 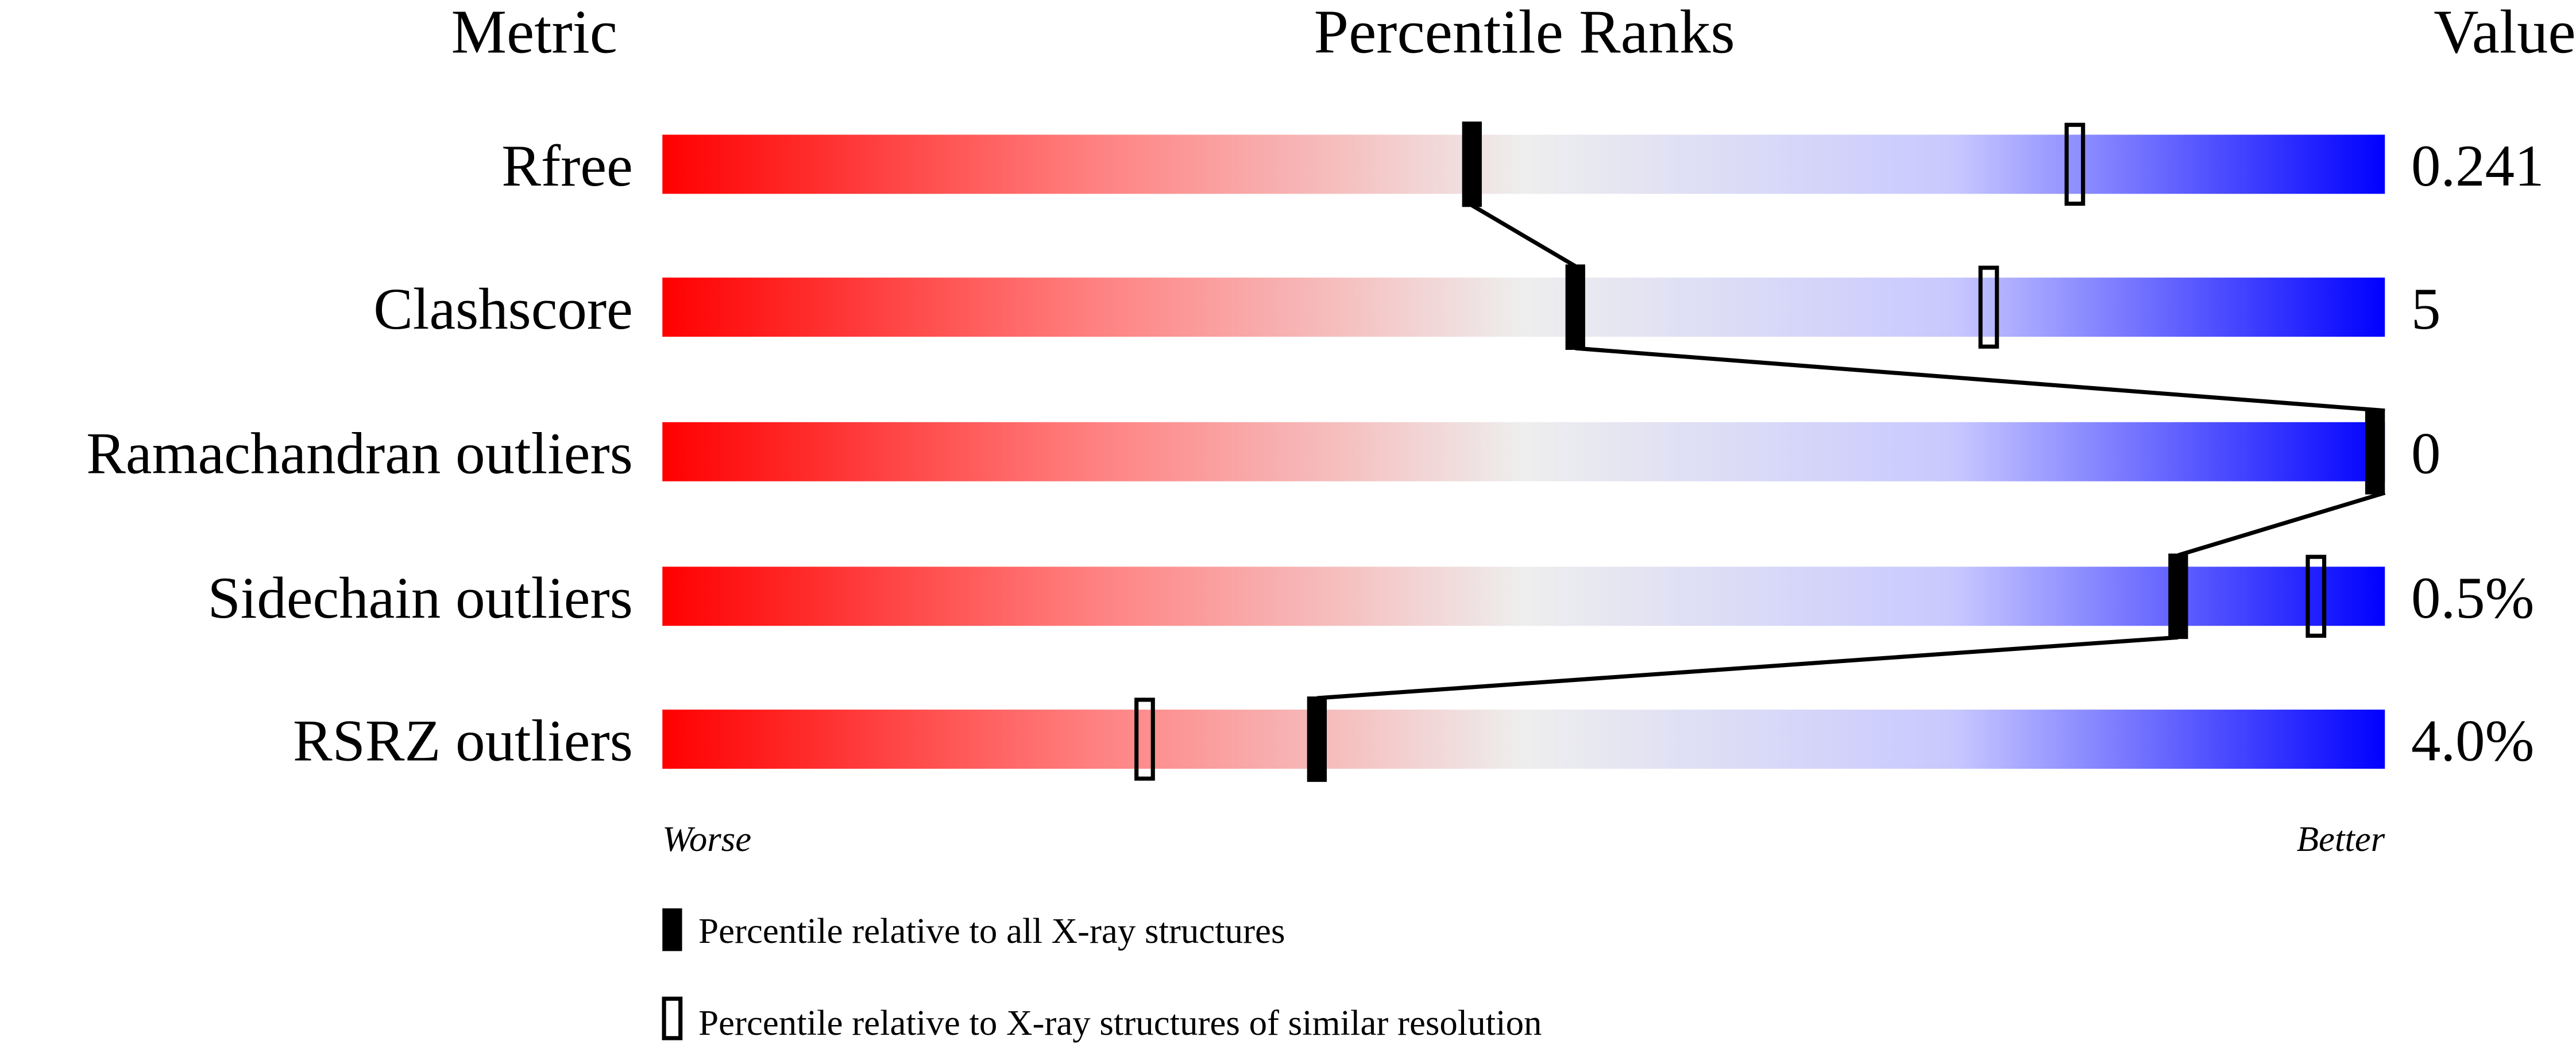 I want to click on legend-open-marker, so click(x=672, y=1019).